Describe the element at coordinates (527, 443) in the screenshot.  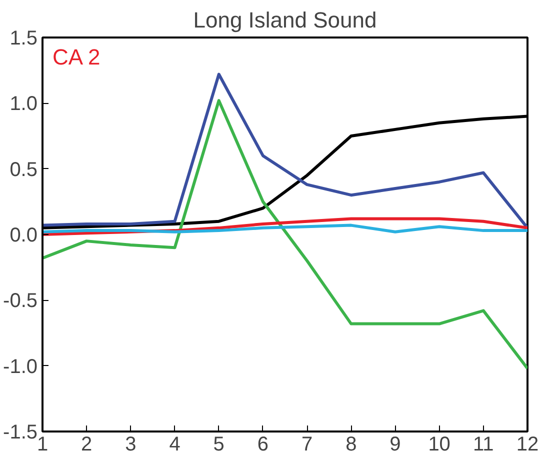
I see `x-tick-label: 12` at that location.